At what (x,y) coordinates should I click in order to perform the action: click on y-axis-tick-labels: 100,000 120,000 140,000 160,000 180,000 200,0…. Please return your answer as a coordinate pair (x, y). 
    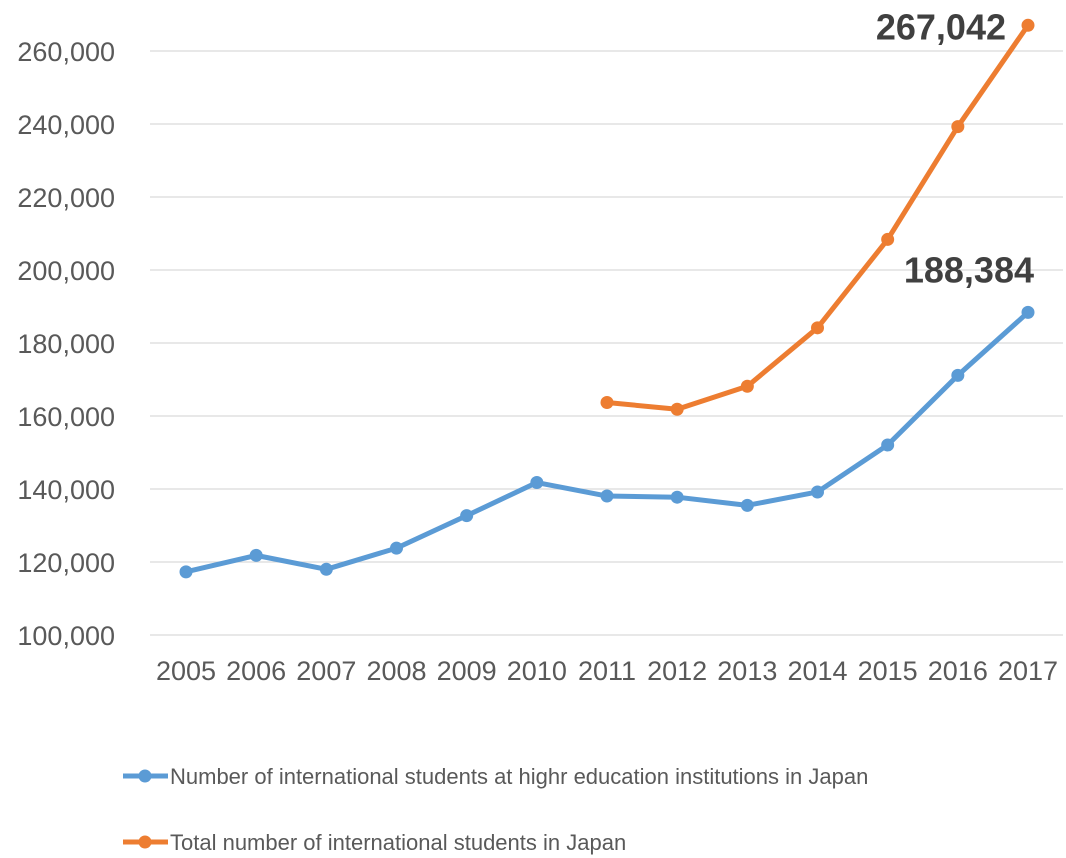
    Looking at the image, I should click on (66, 344).